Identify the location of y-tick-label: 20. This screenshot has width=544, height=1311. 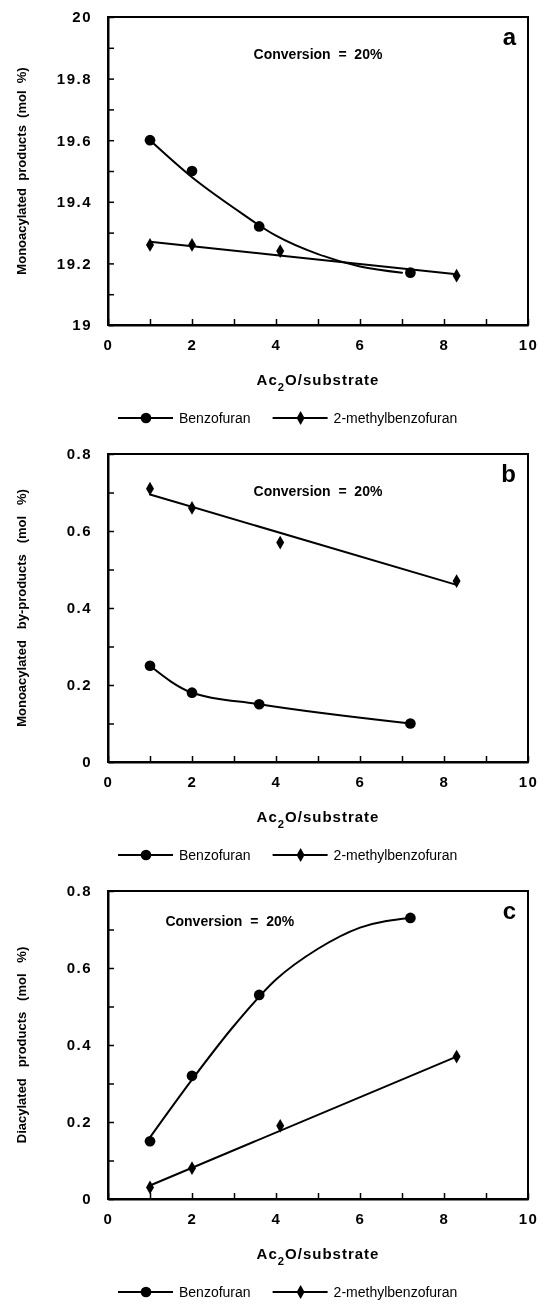
(82, 17).